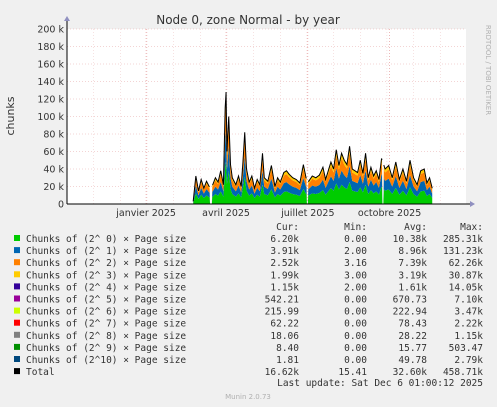  Describe the element at coordinates (284, 251) in the screenshot. I see `legend-value-cur: 3.91k` at that location.